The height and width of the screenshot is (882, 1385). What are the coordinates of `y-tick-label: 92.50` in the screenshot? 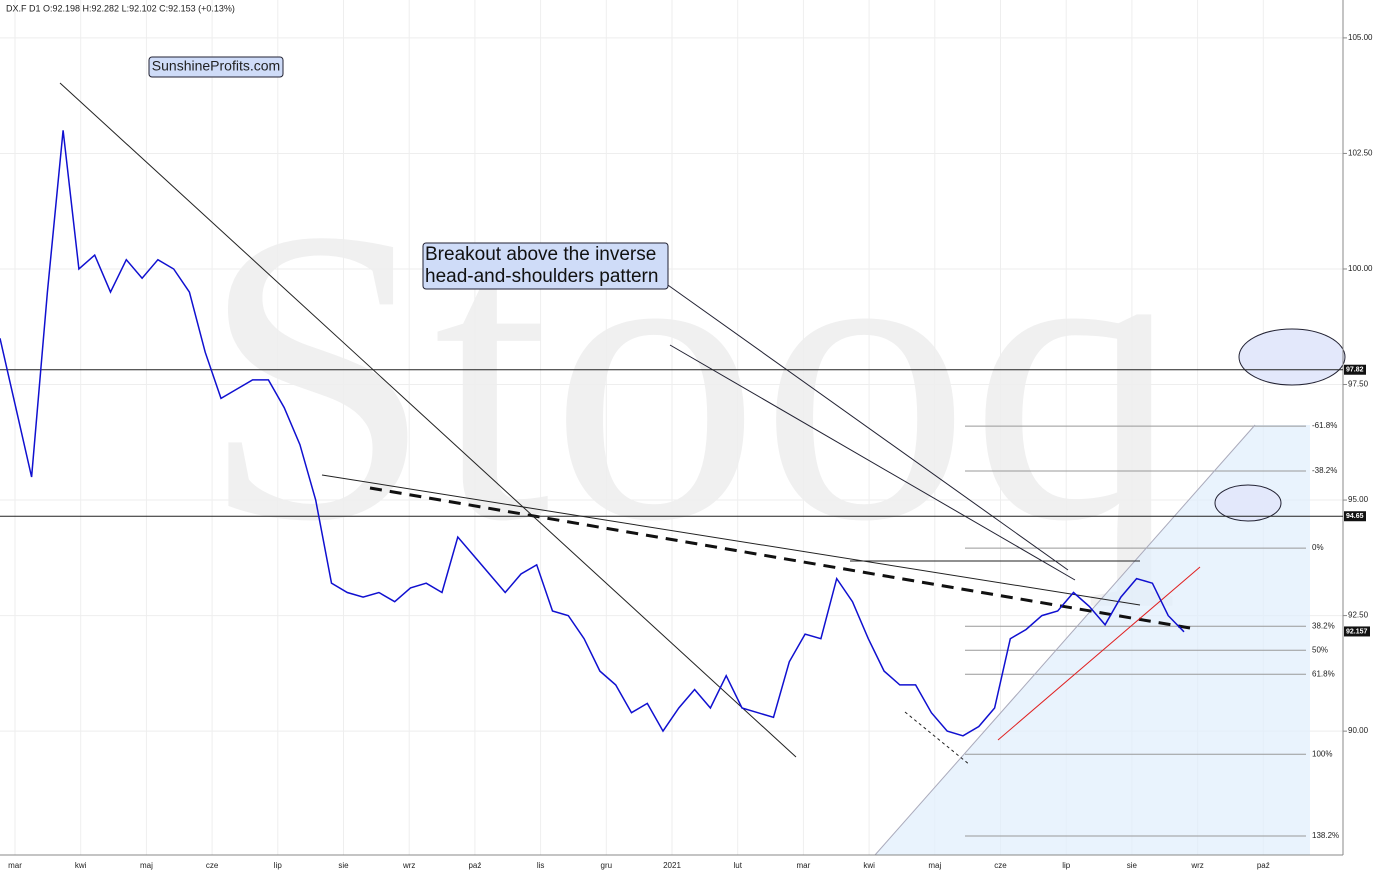 It's located at (1358, 615).